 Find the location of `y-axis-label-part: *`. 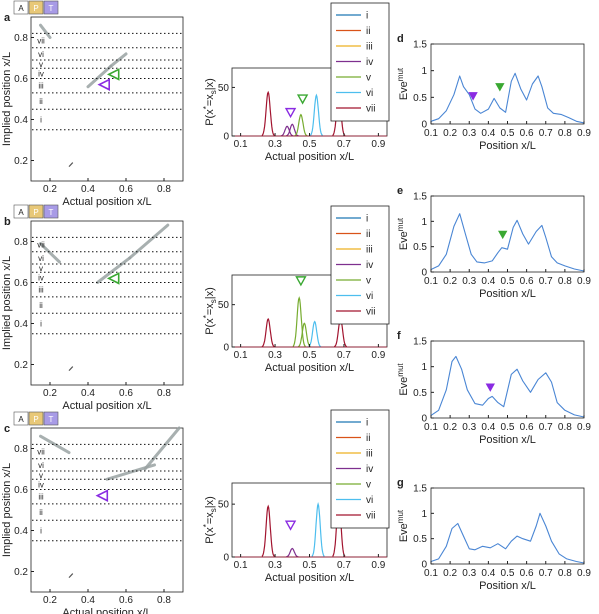

y-axis-label-part: * is located at coordinates (206, 107).